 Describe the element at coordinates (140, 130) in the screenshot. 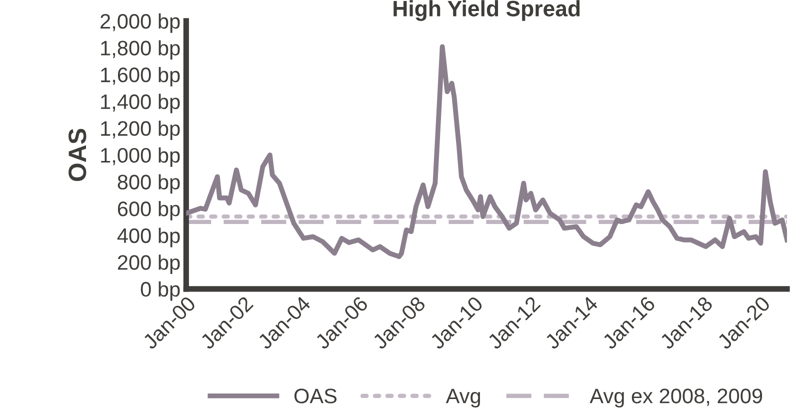

I see `y-tick-label: 1,200 bp` at that location.